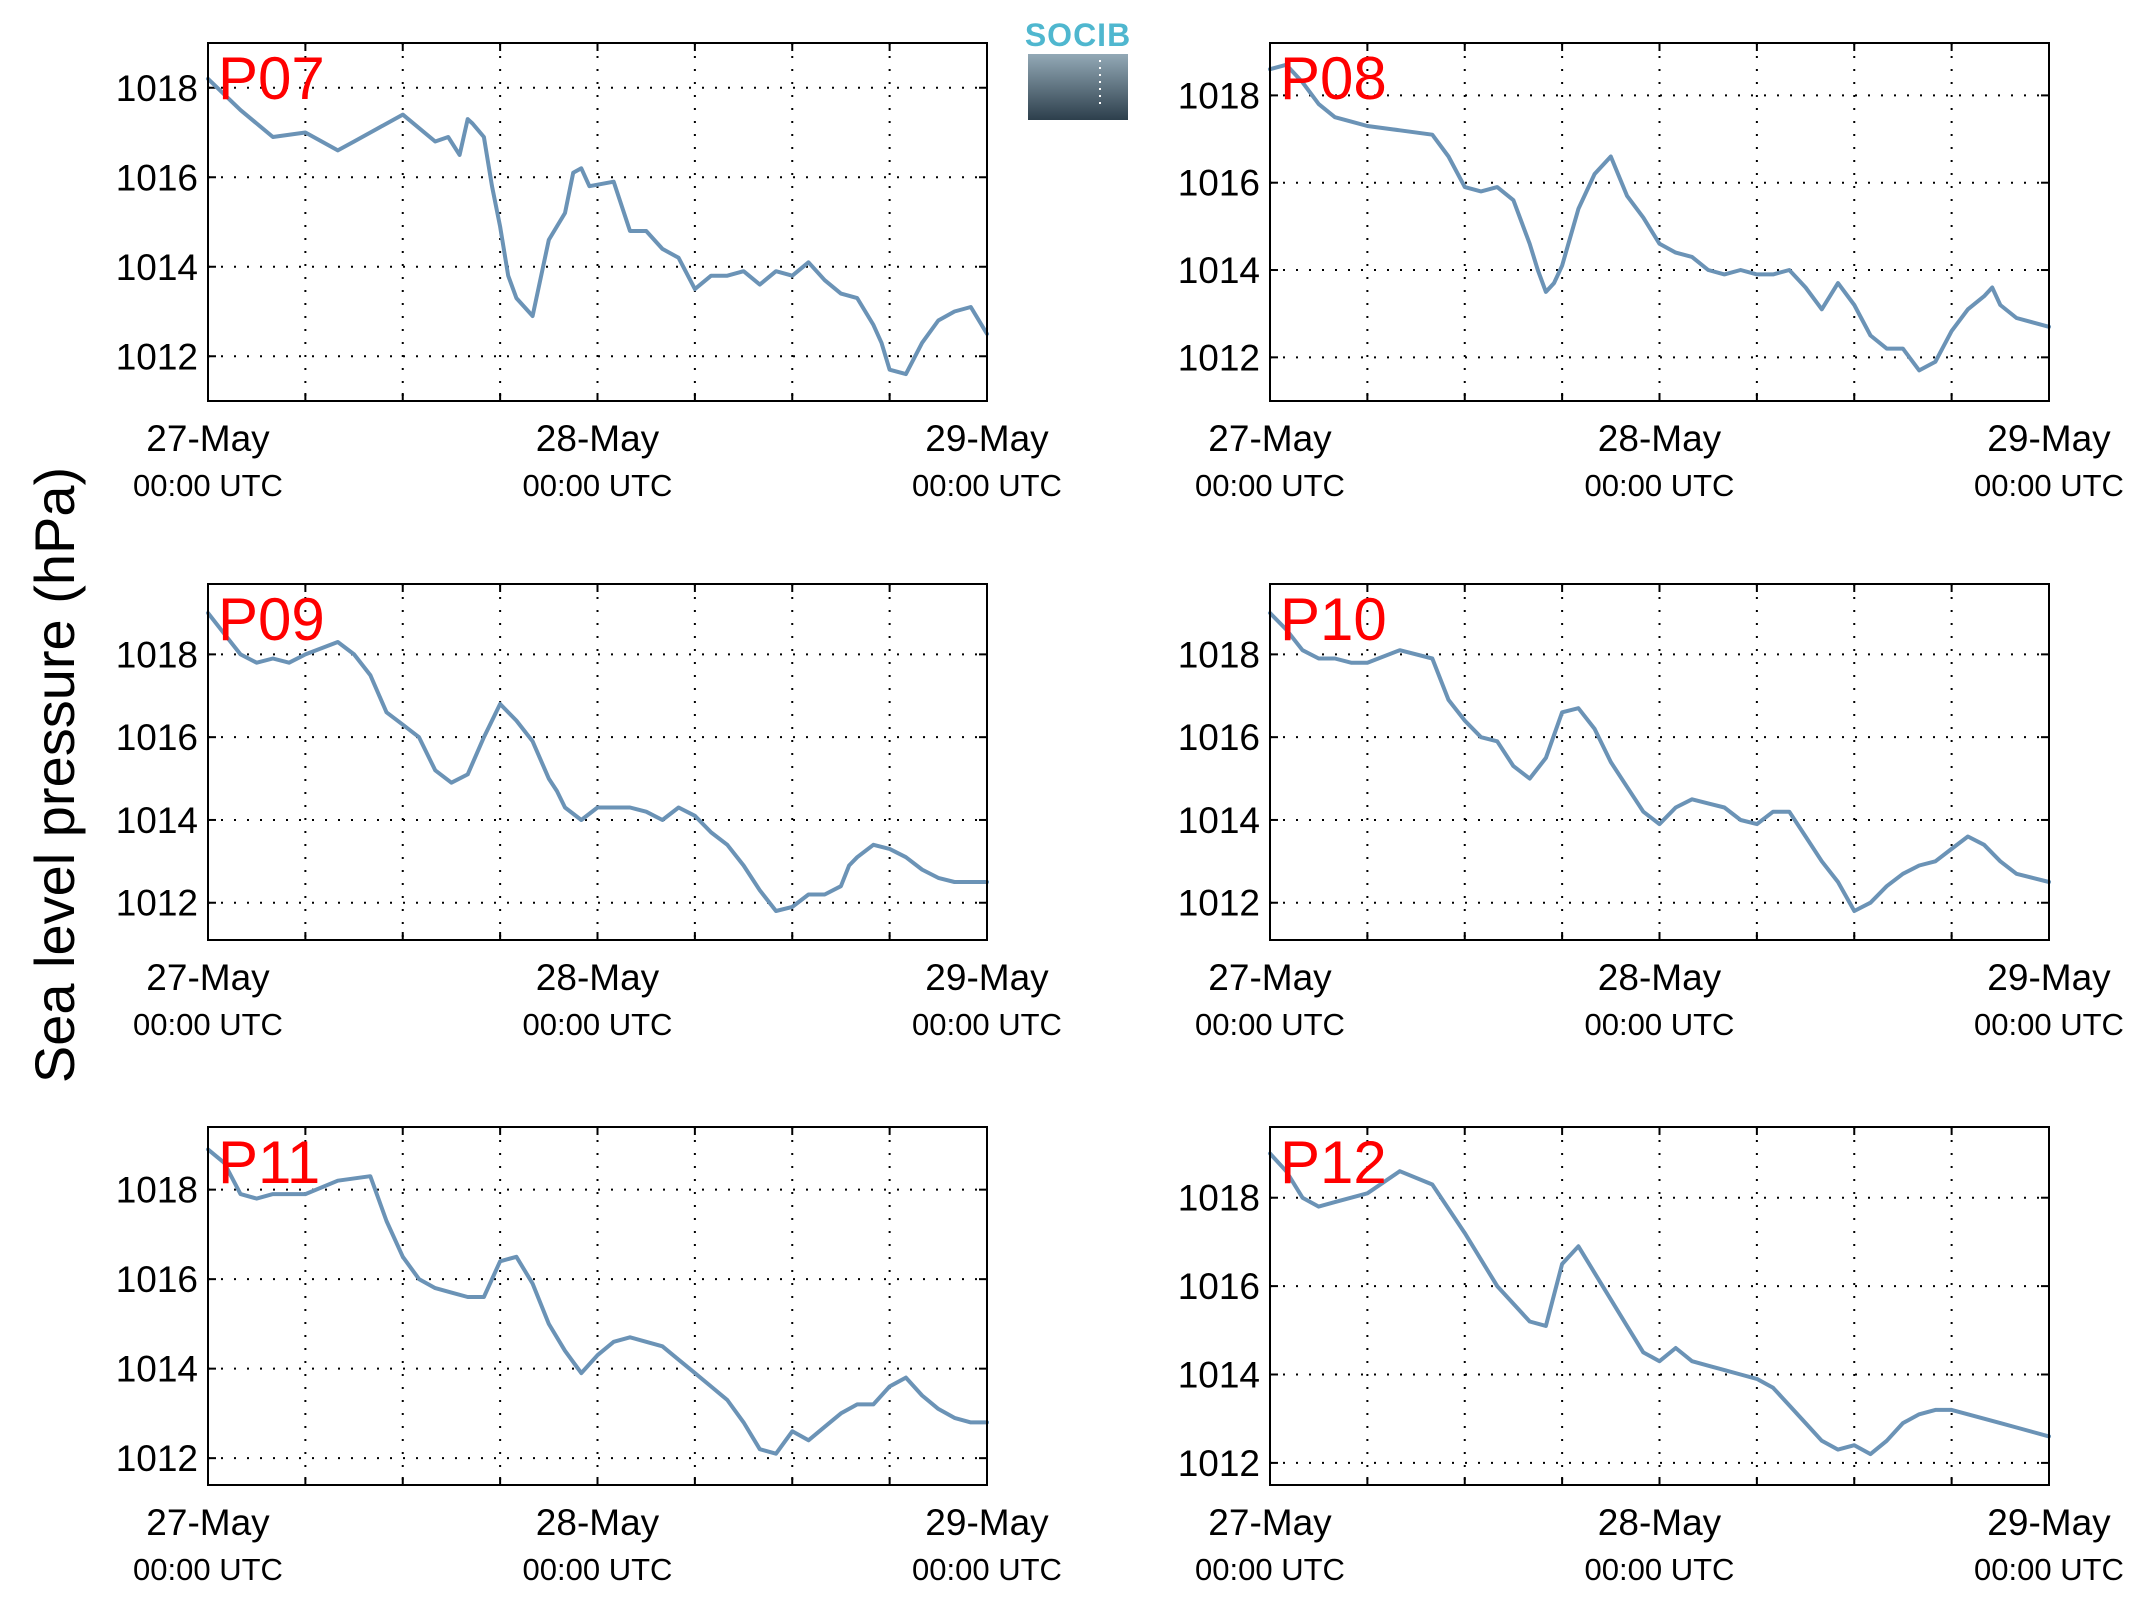 This screenshot has width=2133, height=1608. I want to click on panel-label: P11, so click(269, 1162).